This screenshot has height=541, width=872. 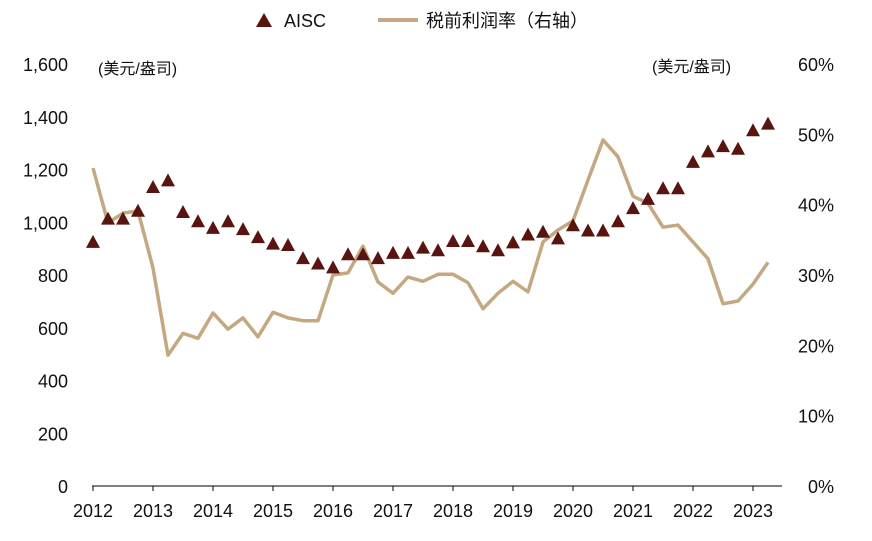 I want to click on x-tick-label: 2021, so click(x=633, y=511).